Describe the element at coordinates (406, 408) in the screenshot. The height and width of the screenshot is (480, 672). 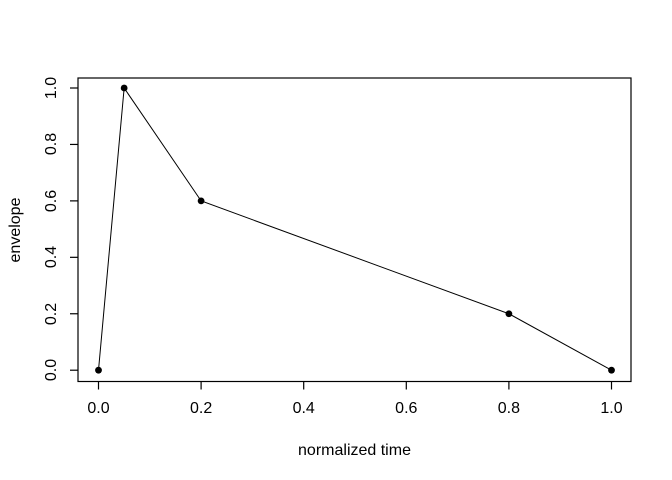
I see `x-tick-label: 0.6` at that location.